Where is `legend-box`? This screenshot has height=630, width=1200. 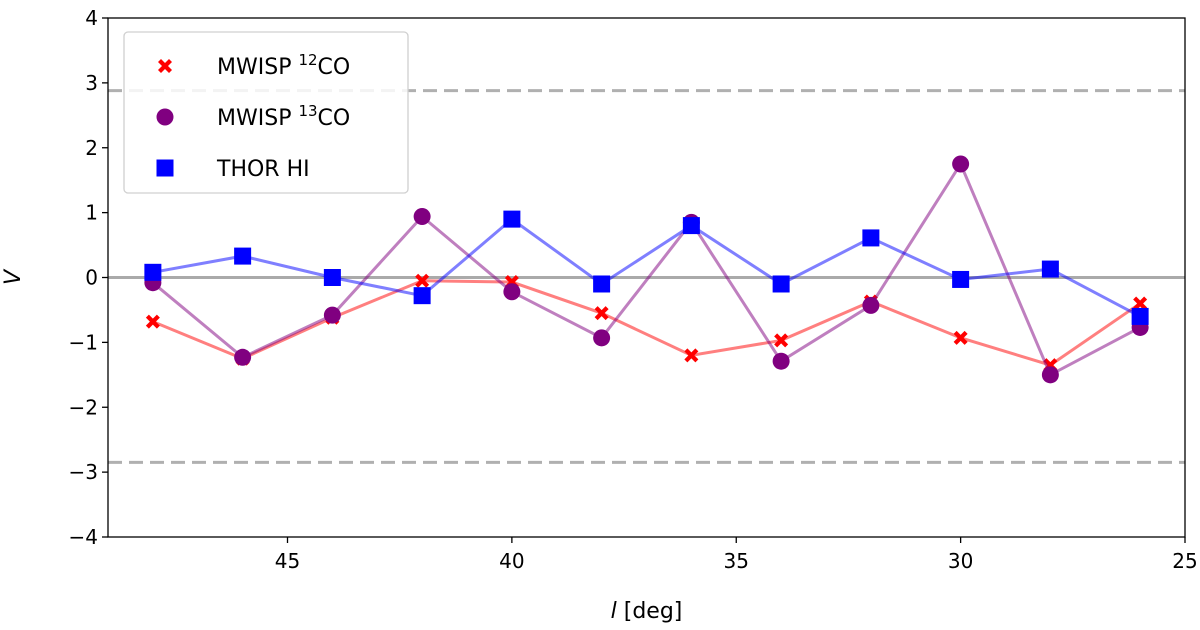 legend-box is located at coordinates (266, 112).